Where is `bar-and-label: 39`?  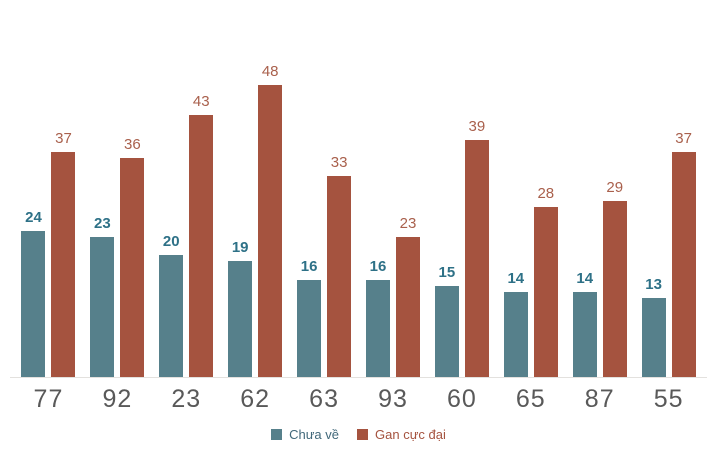 bar-and-label: 39 is located at coordinates (476, 247).